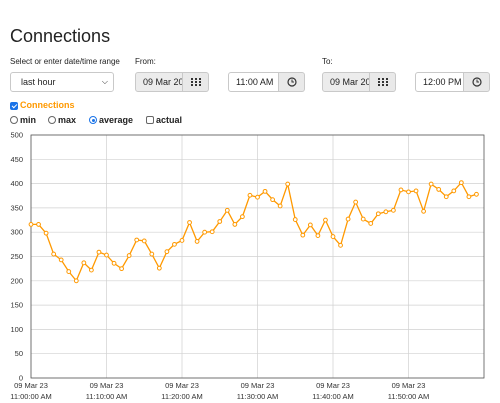 The width and height of the screenshot is (500, 403). What do you see at coordinates (14, 120) in the screenshot?
I see `min-radio` at bounding box center [14, 120].